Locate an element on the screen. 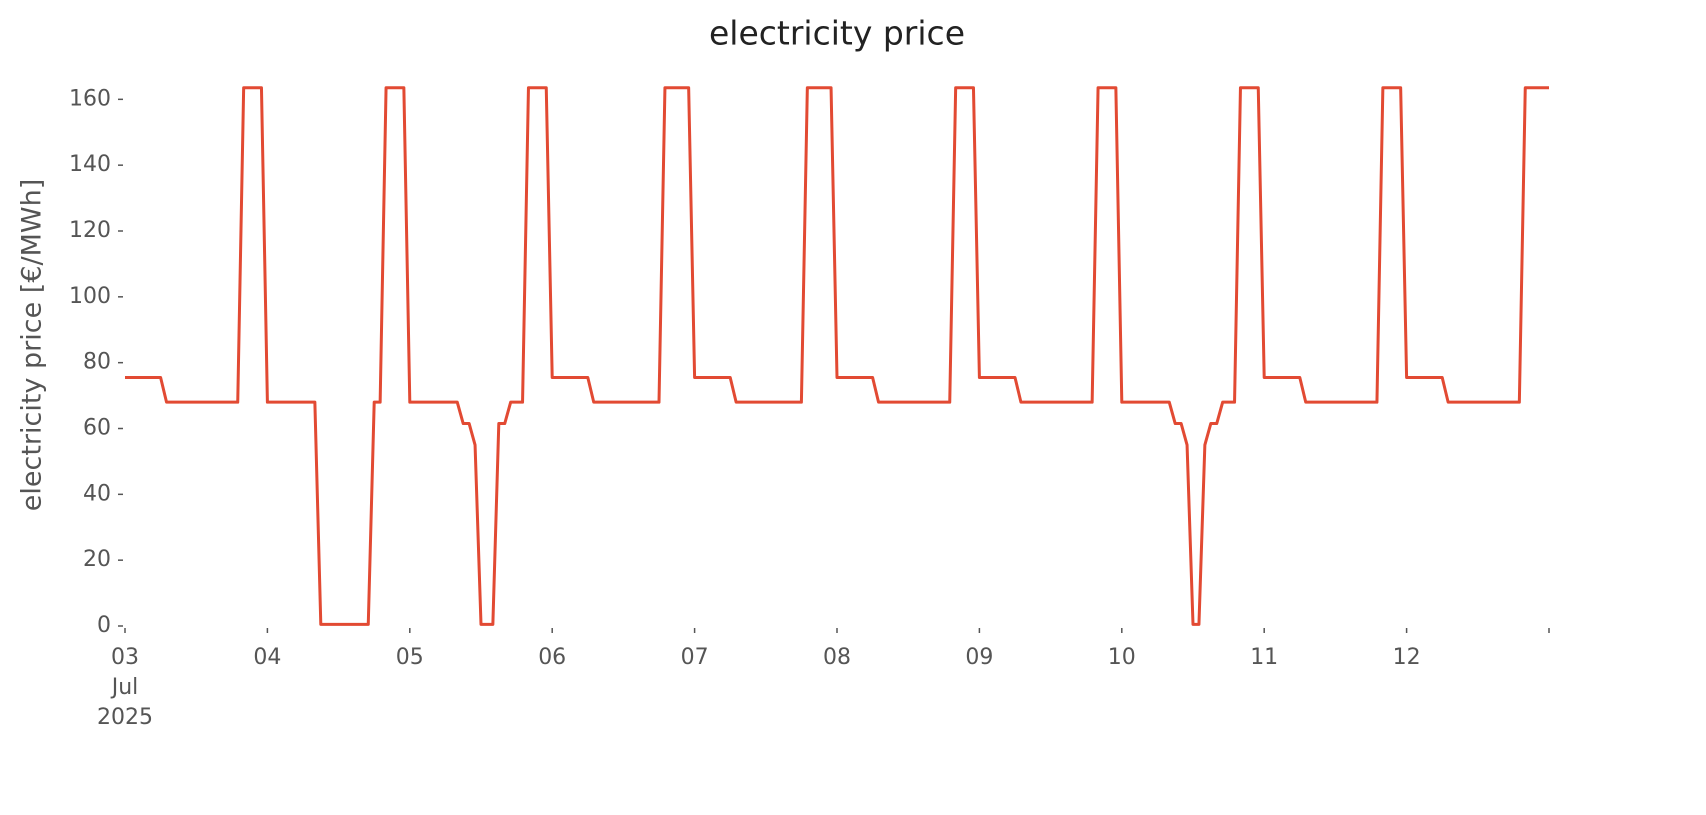 Image resolution: width=1706 pixels, height=815 pixels. y-tick-label: 60 is located at coordinates (97, 428).